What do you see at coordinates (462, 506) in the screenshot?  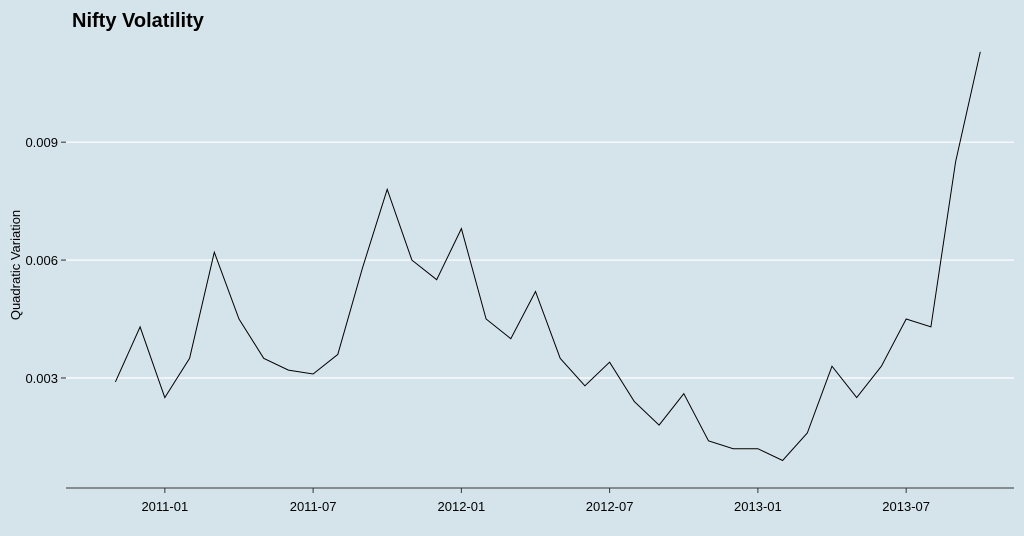 I see `x-tick-label: 2012-01` at bounding box center [462, 506].